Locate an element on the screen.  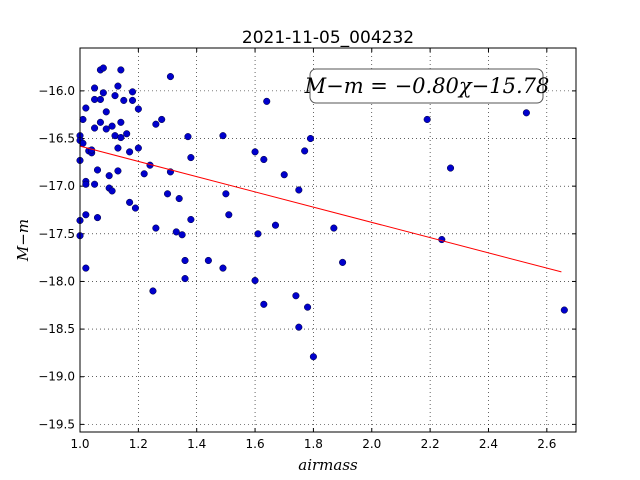
y-axis-label: M−m is located at coordinates (23, 240).